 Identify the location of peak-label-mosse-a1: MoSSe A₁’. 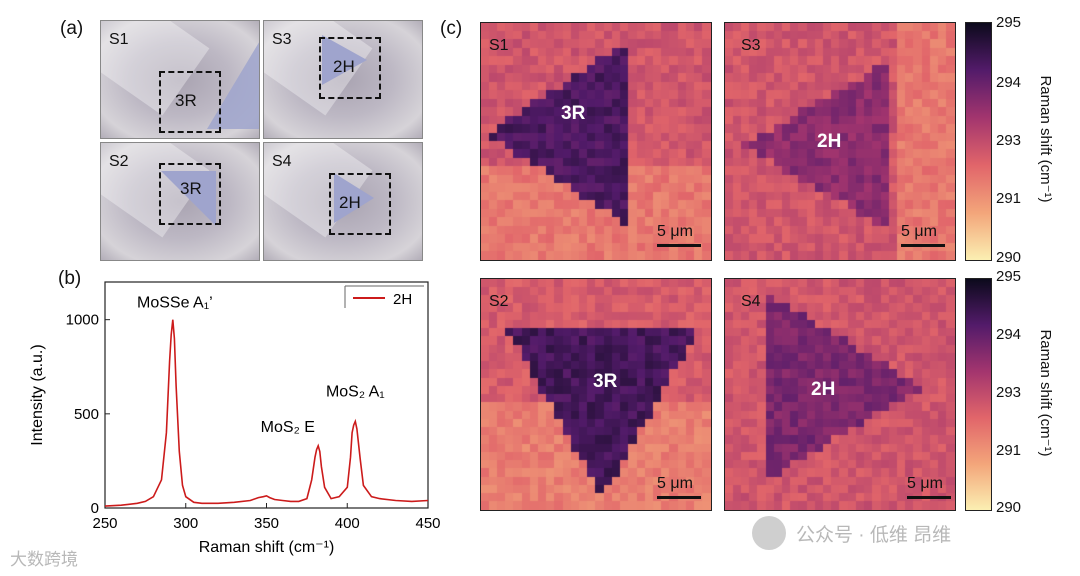
(175, 303).